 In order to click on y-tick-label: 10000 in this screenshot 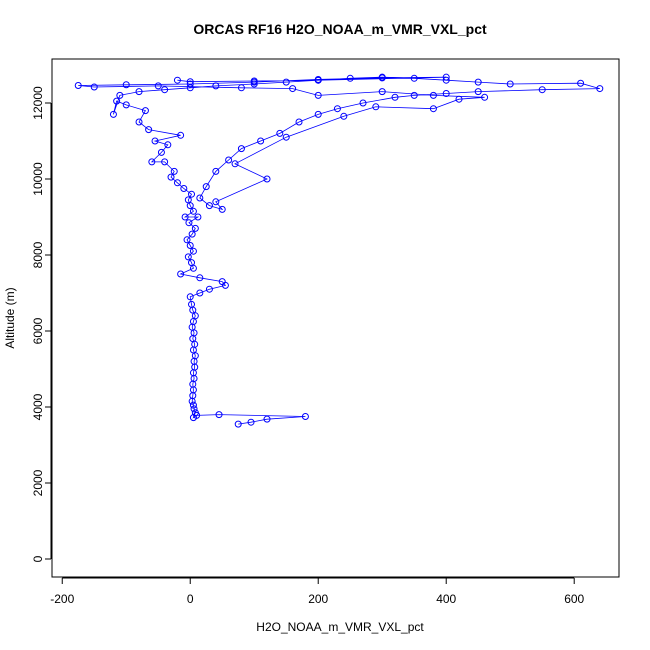, I will do `click(38, 179)`.